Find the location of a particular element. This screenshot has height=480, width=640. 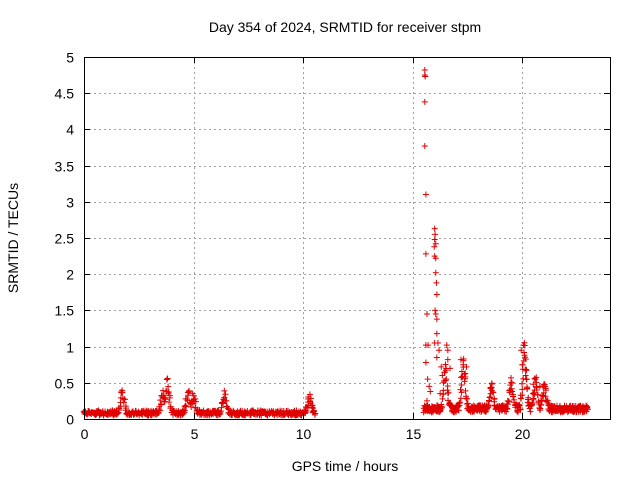

x-tick-label: 20 is located at coordinates (523, 434).